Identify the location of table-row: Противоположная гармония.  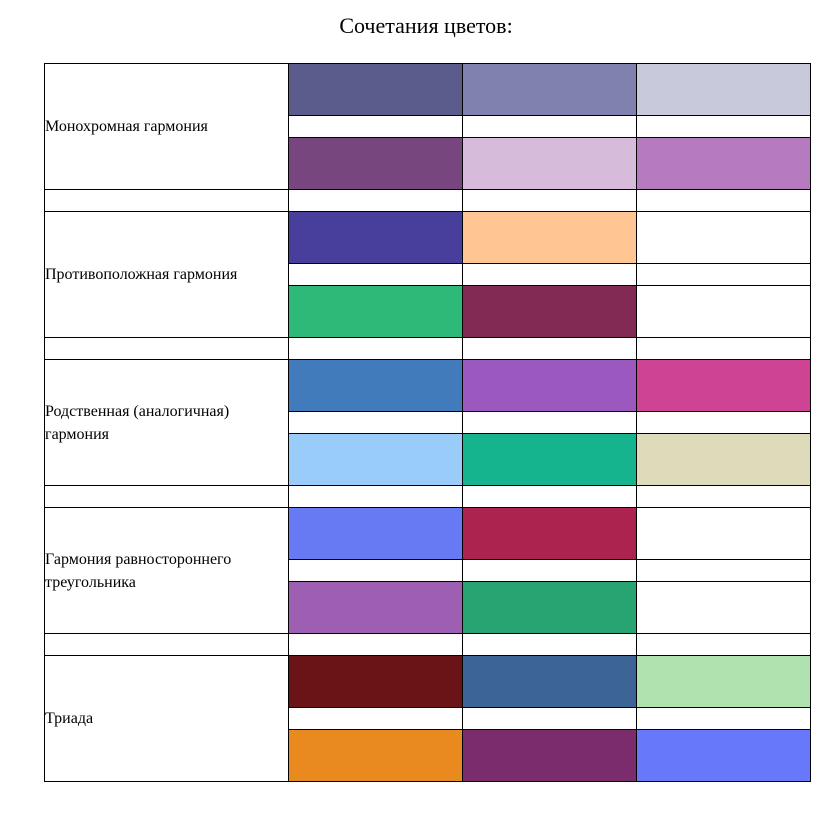
(427, 274).